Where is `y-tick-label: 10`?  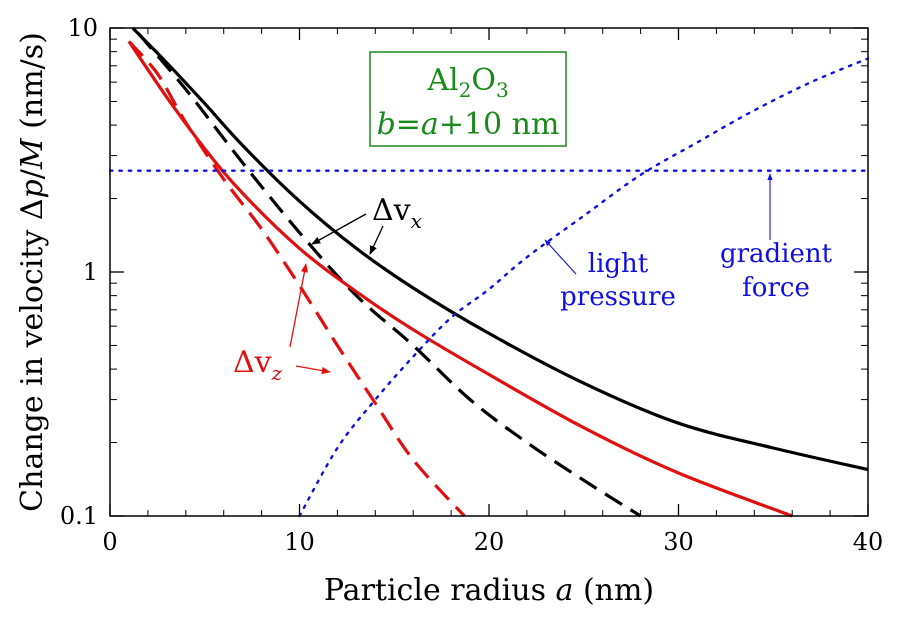
y-tick-label: 10 is located at coordinates (82, 28).